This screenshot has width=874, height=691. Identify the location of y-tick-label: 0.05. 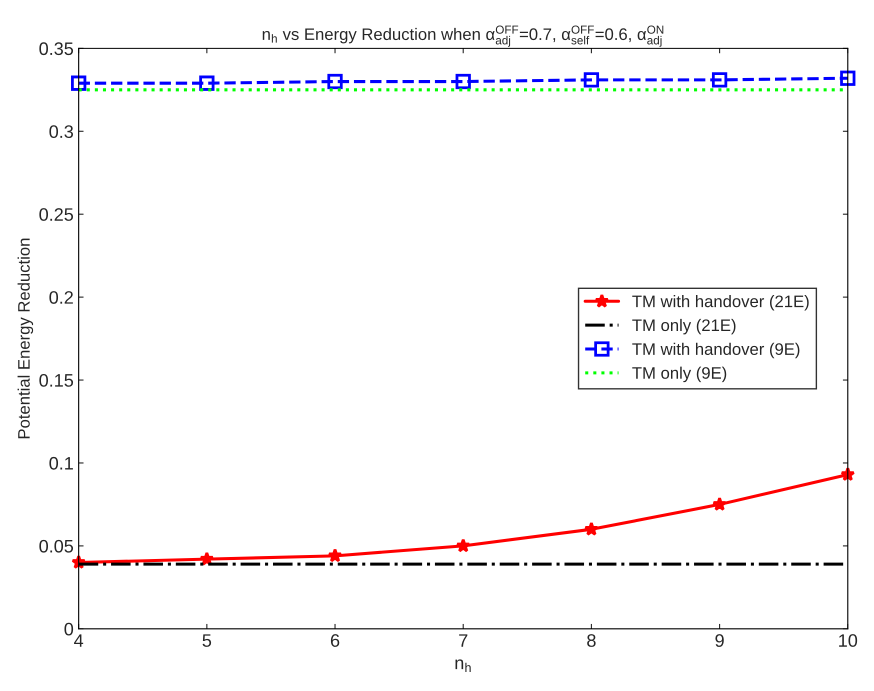
(56, 546).